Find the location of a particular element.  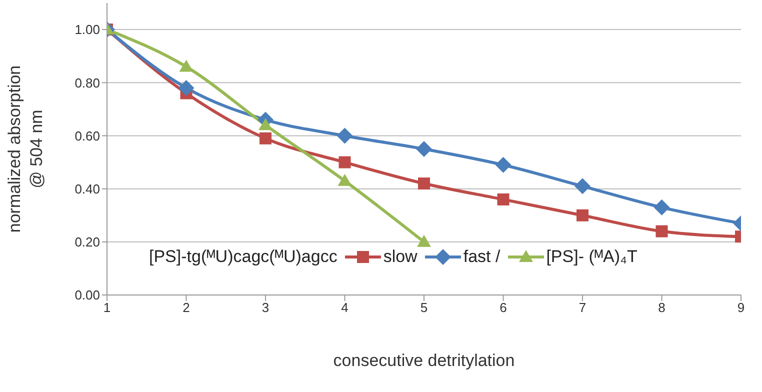

x-tick-label: 5 is located at coordinates (424, 308).